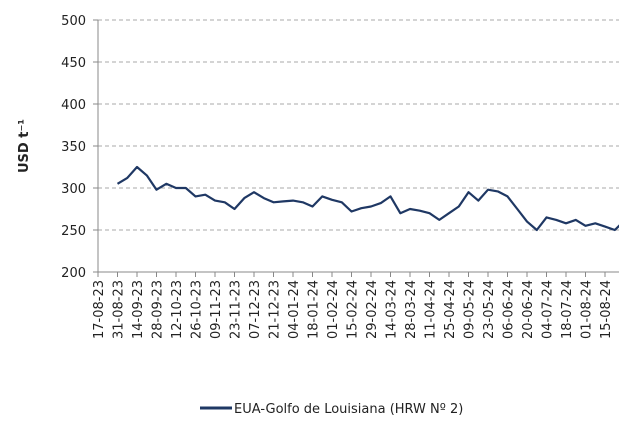  I want to click on x-tick-label: 29-02-24, so click(372, 309).